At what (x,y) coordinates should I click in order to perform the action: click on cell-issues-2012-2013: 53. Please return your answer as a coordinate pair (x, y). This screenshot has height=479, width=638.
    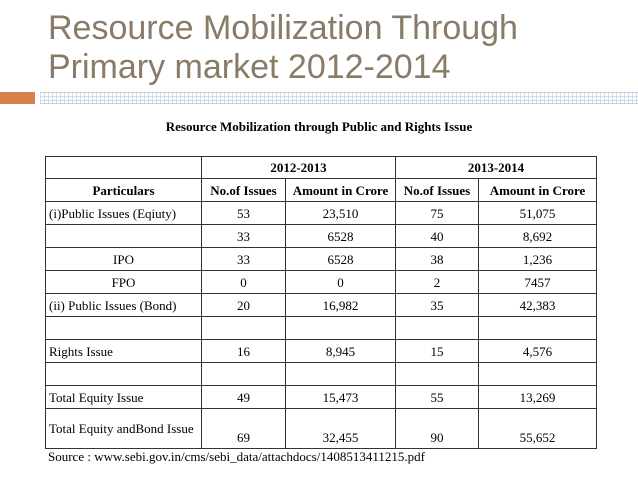
    Looking at the image, I should click on (243, 213).